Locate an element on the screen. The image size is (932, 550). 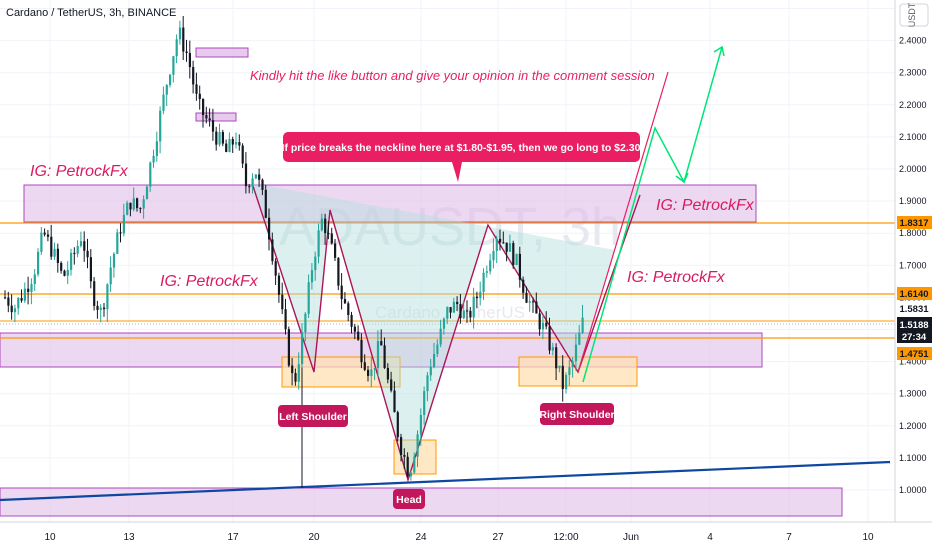
y-tick-label: 1.1000 is located at coordinates (913, 458).